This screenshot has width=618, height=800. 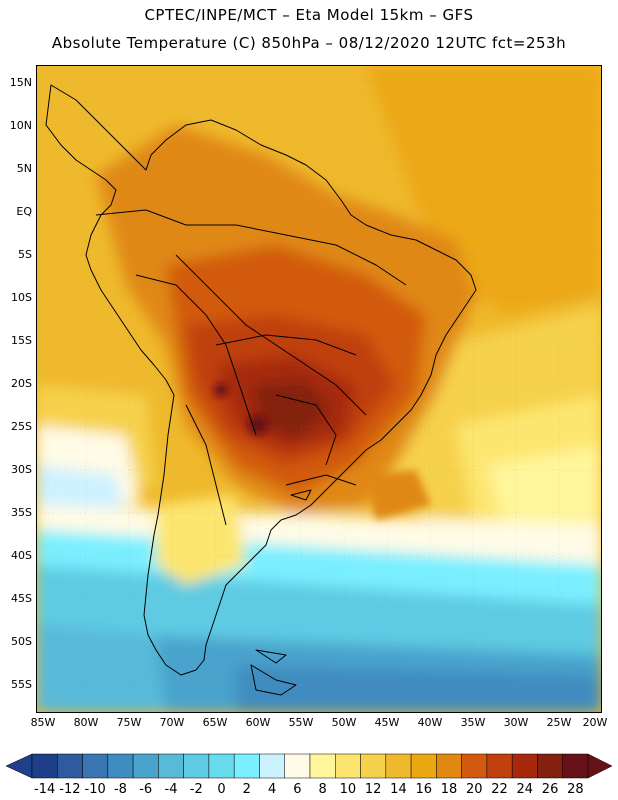 I want to click on lat-label: 30S, so click(x=21, y=469).